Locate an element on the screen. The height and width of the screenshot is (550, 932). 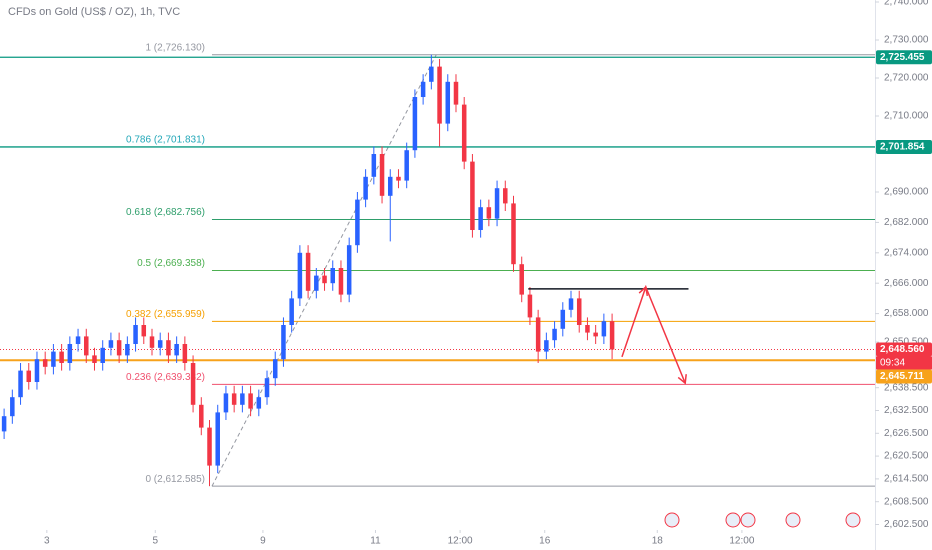
y-tick-label: 2,682.000 is located at coordinates (906, 222).